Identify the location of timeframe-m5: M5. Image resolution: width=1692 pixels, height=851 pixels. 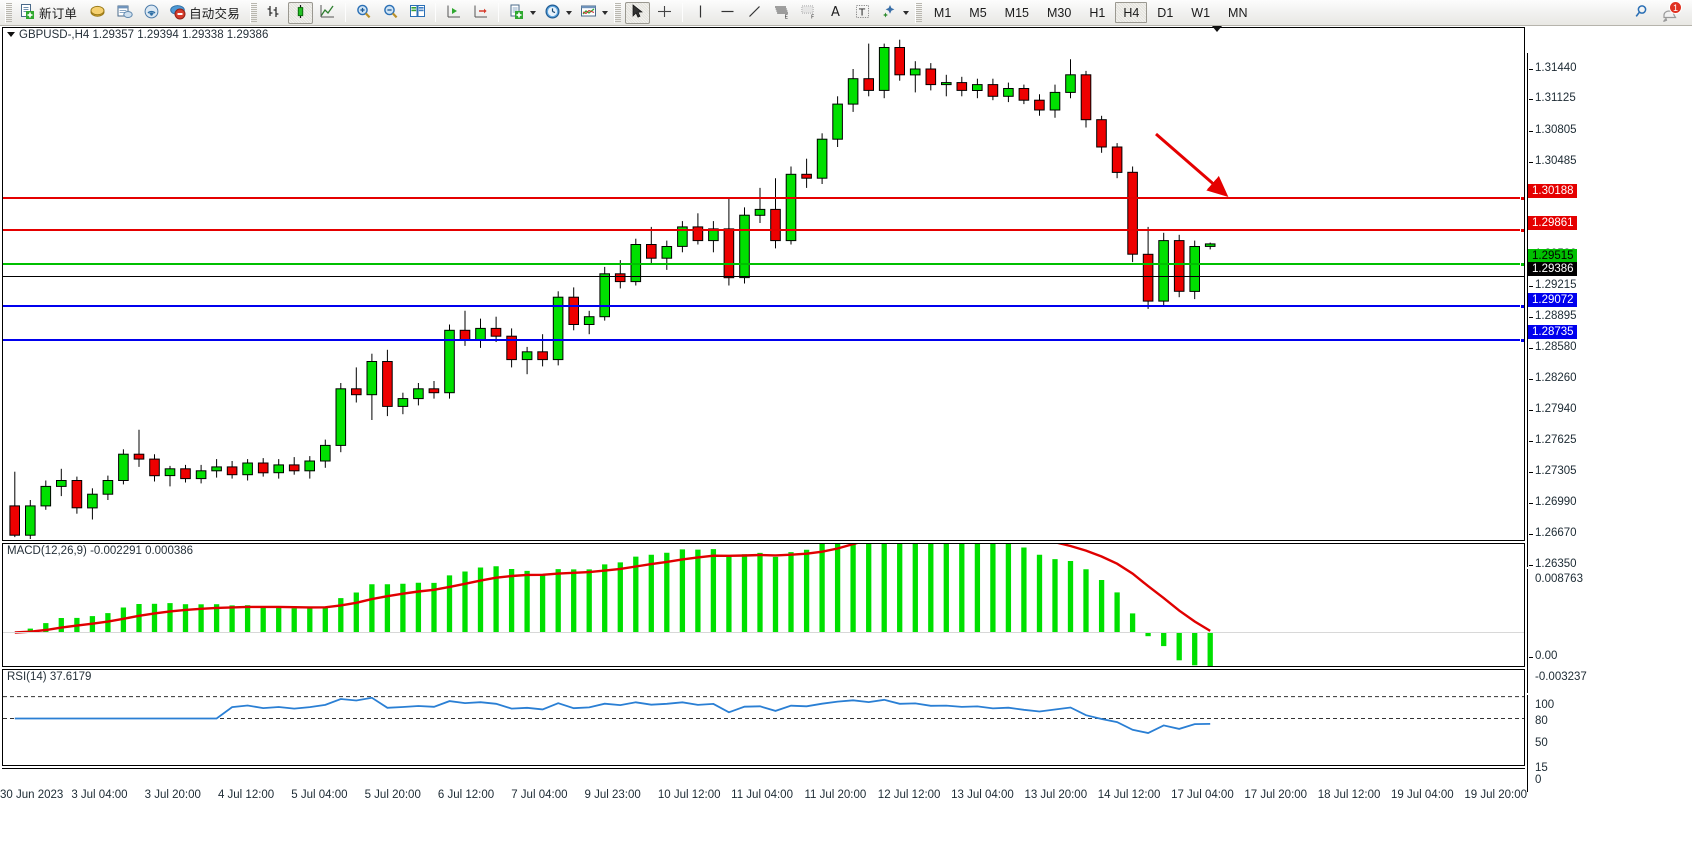
(978, 12).